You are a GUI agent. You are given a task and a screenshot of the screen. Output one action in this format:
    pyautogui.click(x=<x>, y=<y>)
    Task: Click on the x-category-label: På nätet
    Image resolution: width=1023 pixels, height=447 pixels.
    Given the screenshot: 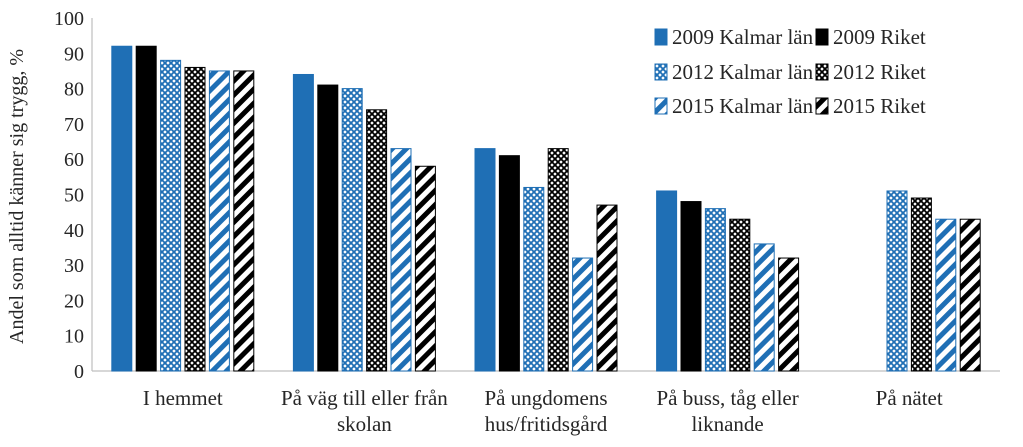 What is the action you would take?
    pyautogui.click(x=909, y=398)
    